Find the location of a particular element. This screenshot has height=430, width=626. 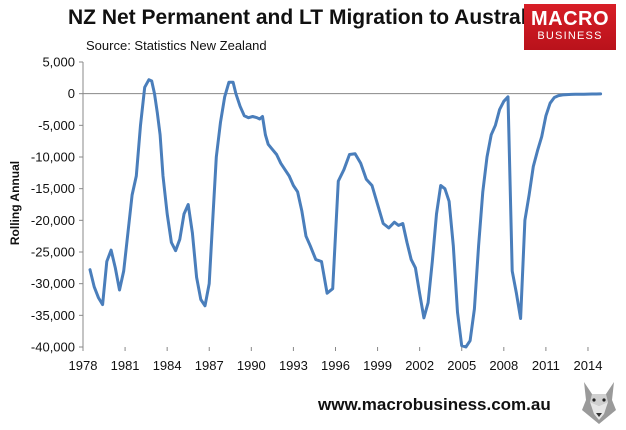

y-axis-label: Rolling Annual is located at coordinates (15, 203).